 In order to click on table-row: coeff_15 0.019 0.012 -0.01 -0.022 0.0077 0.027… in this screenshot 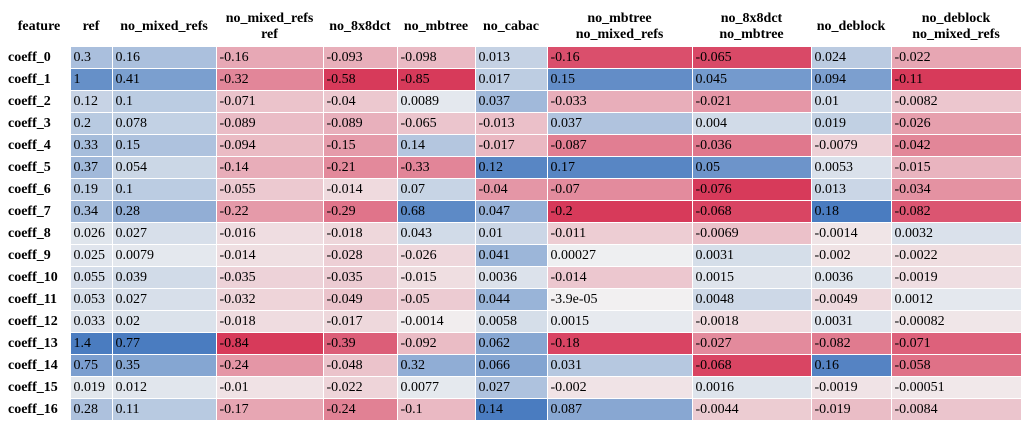, I will do `click(515, 387)`.